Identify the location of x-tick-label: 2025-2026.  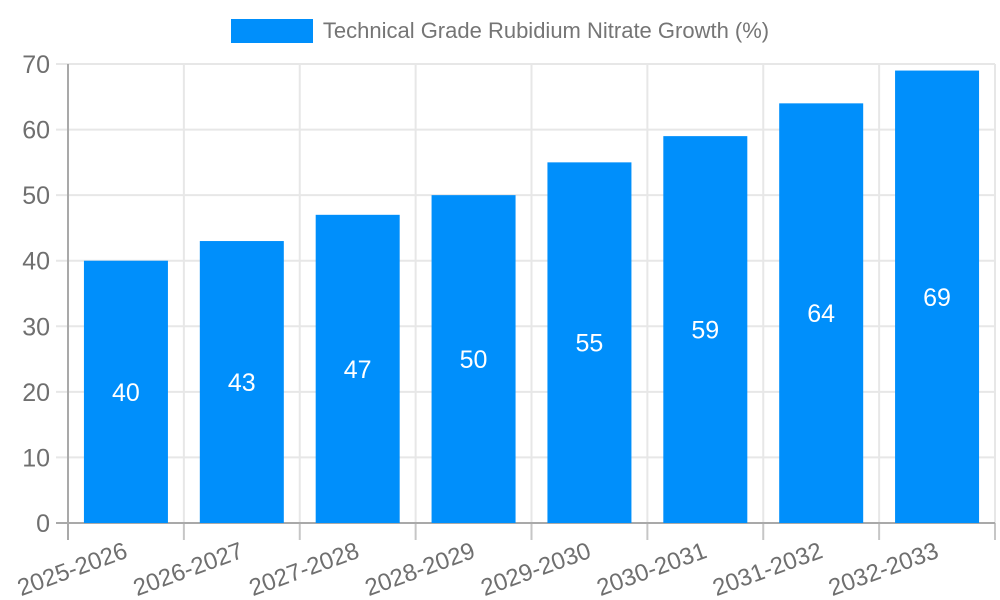
(72, 568).